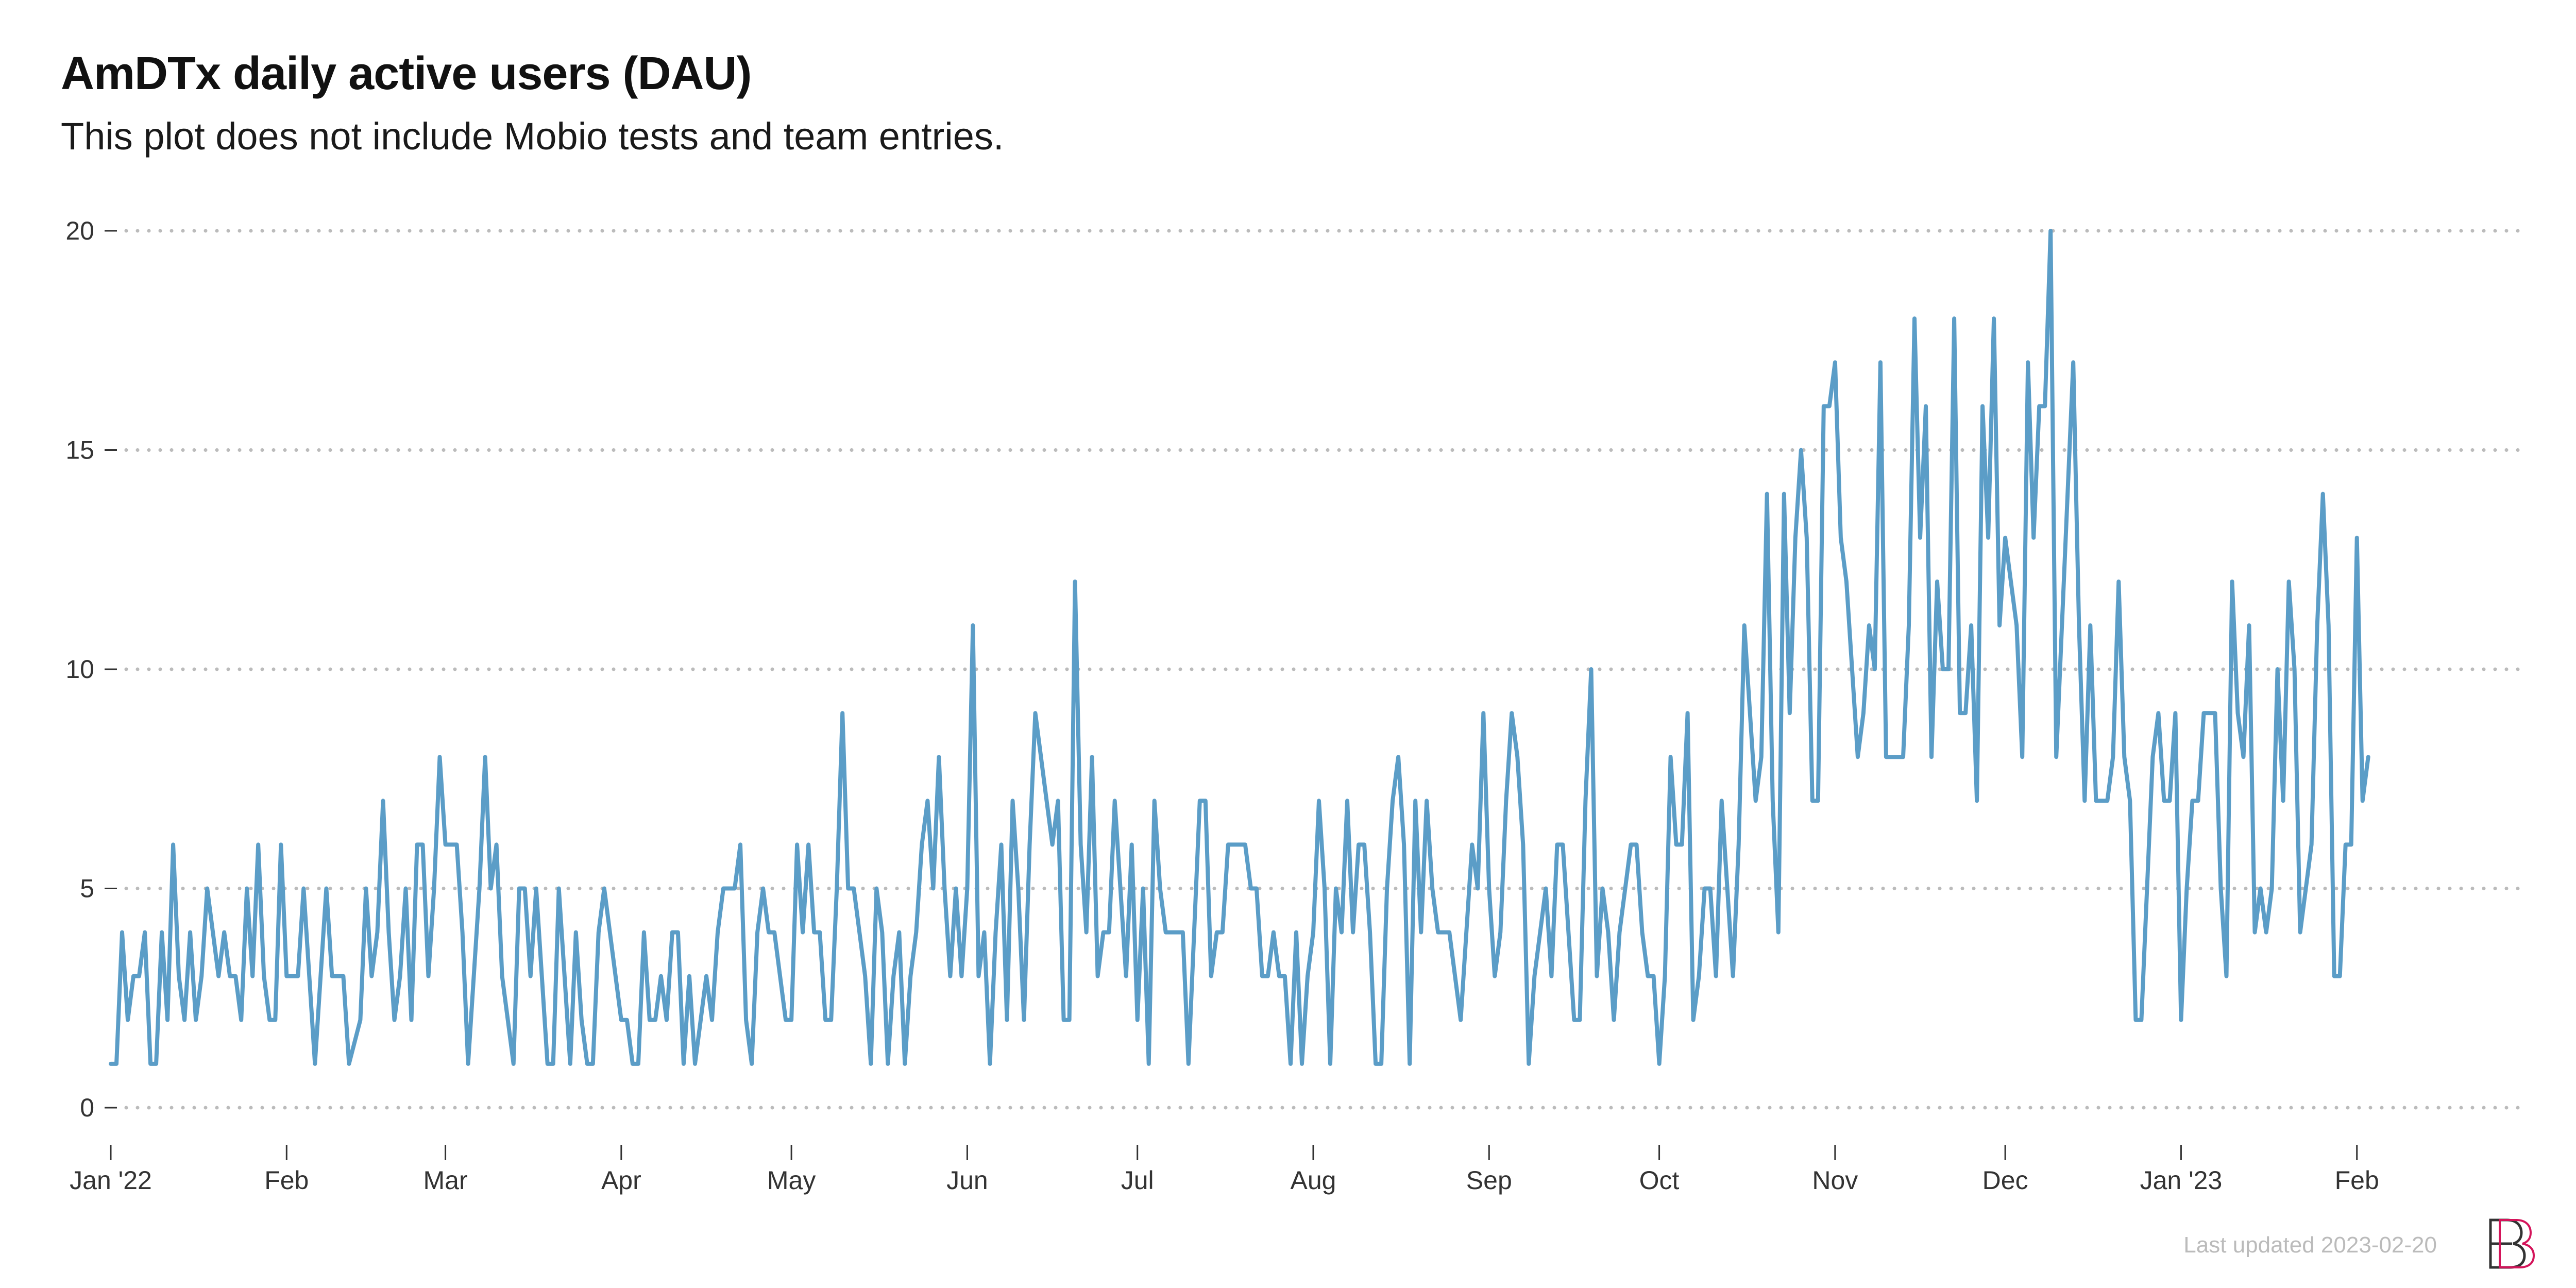 Image resolution: width=2576 pixels, height=1288 pixels. I want to click on x-tick-label: Jun, so click(967, 1180).